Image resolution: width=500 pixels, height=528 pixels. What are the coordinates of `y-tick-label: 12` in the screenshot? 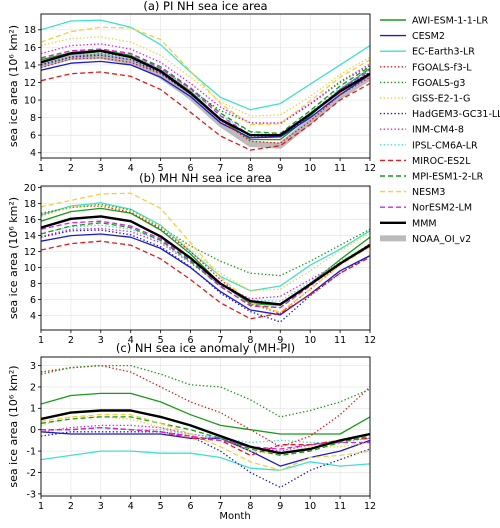 It's located at (30, 252).